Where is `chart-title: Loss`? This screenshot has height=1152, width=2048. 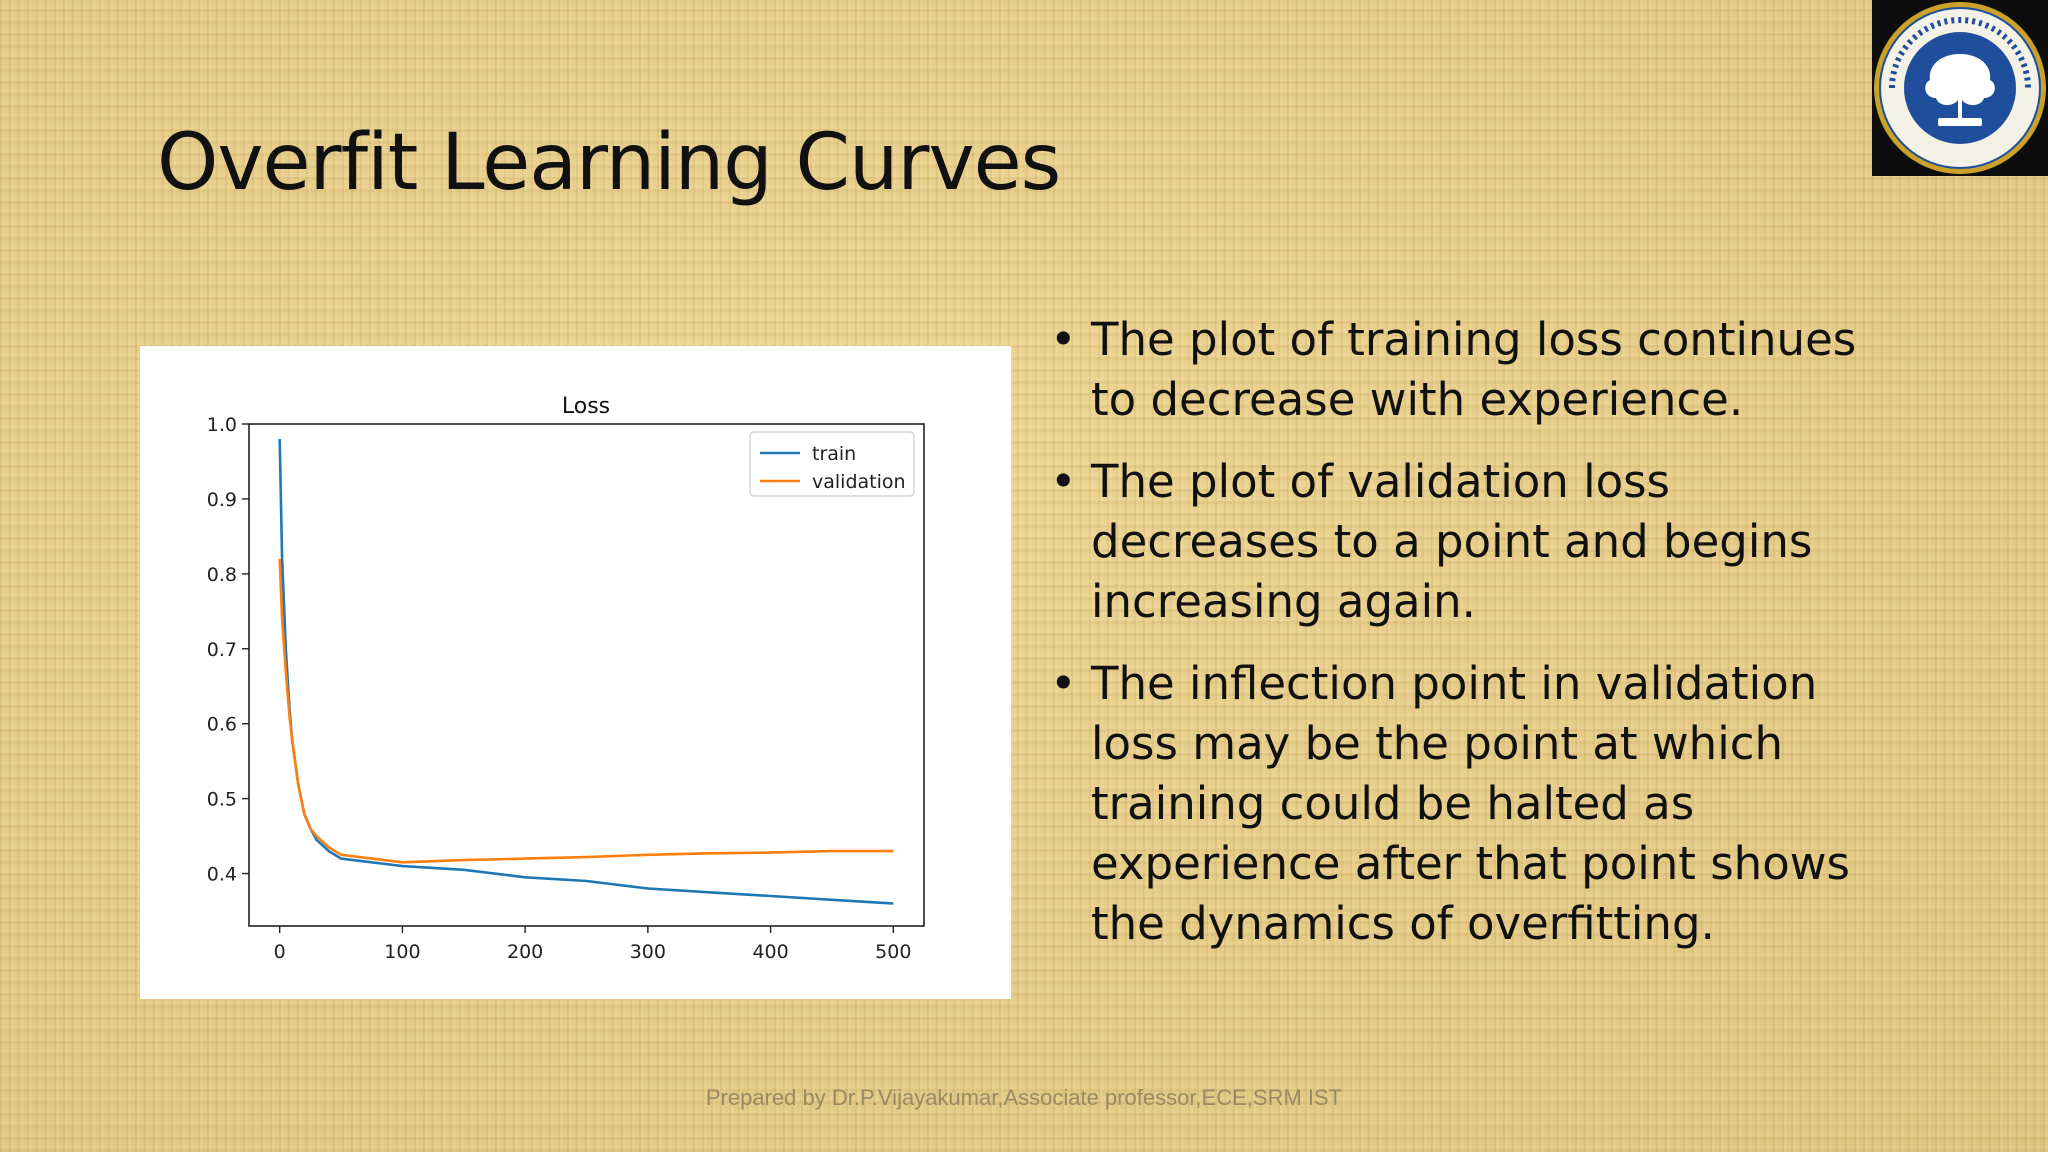
chart-title: Loss is located at coordinates (586, 406).